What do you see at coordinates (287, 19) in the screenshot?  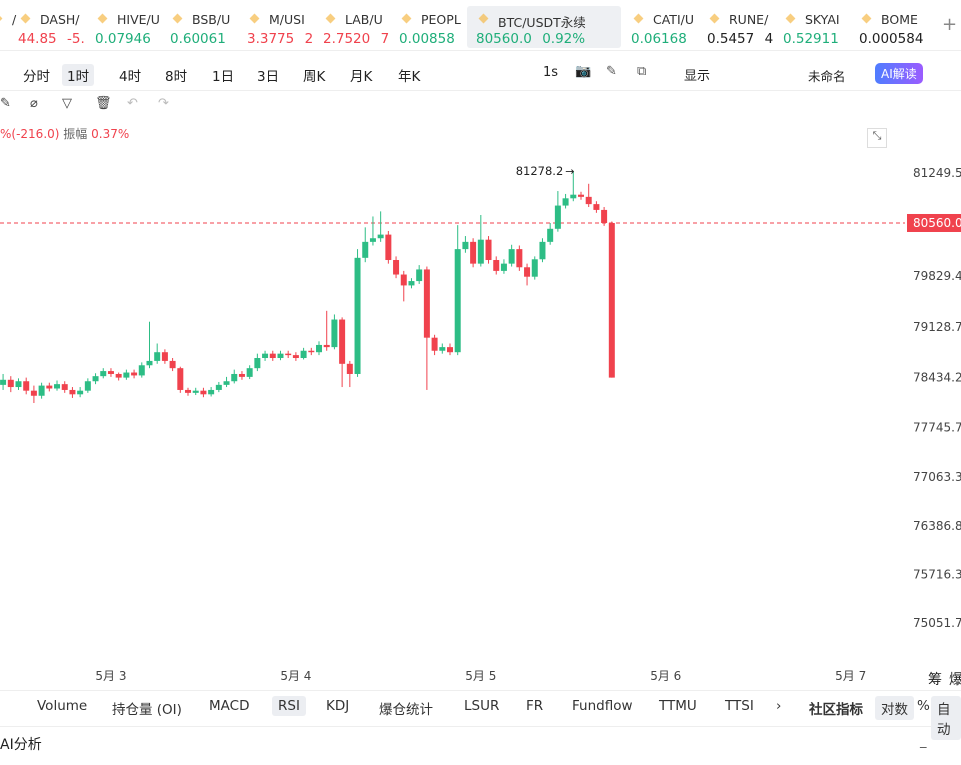 I see `ticker-name: M/USI` at bounding box center [287, 19].